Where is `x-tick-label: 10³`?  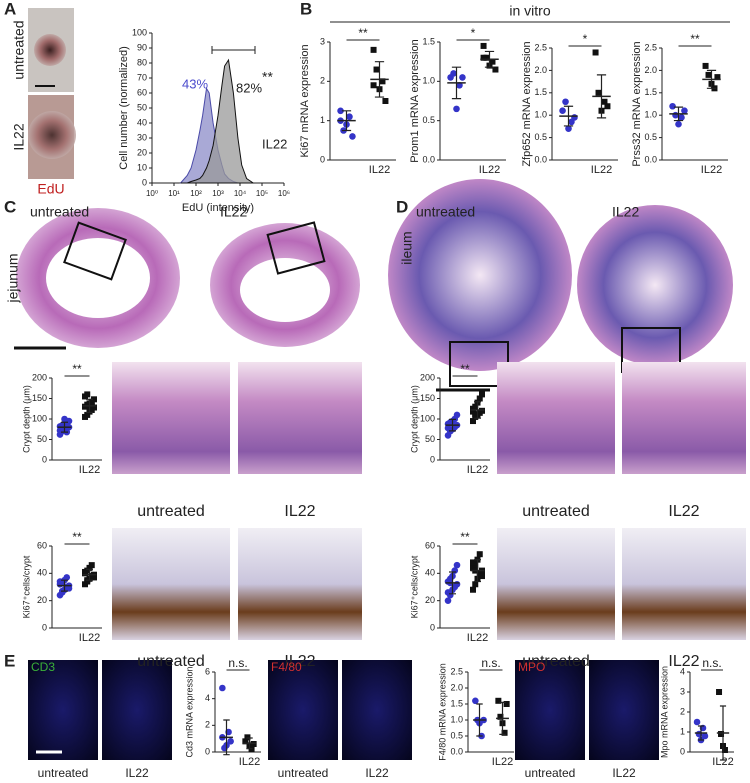 x-tick-label: 10³ is located at coordinates (218, 193).